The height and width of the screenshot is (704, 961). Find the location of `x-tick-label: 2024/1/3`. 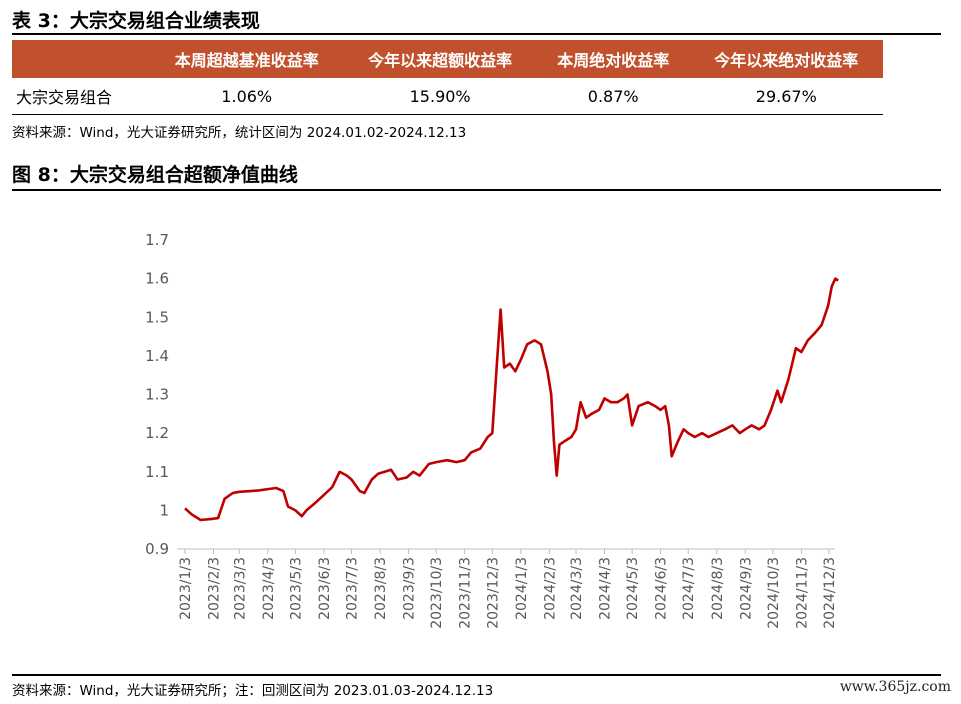

x-tick-label: 2024/1/3 is located at coordinates (522, 588).